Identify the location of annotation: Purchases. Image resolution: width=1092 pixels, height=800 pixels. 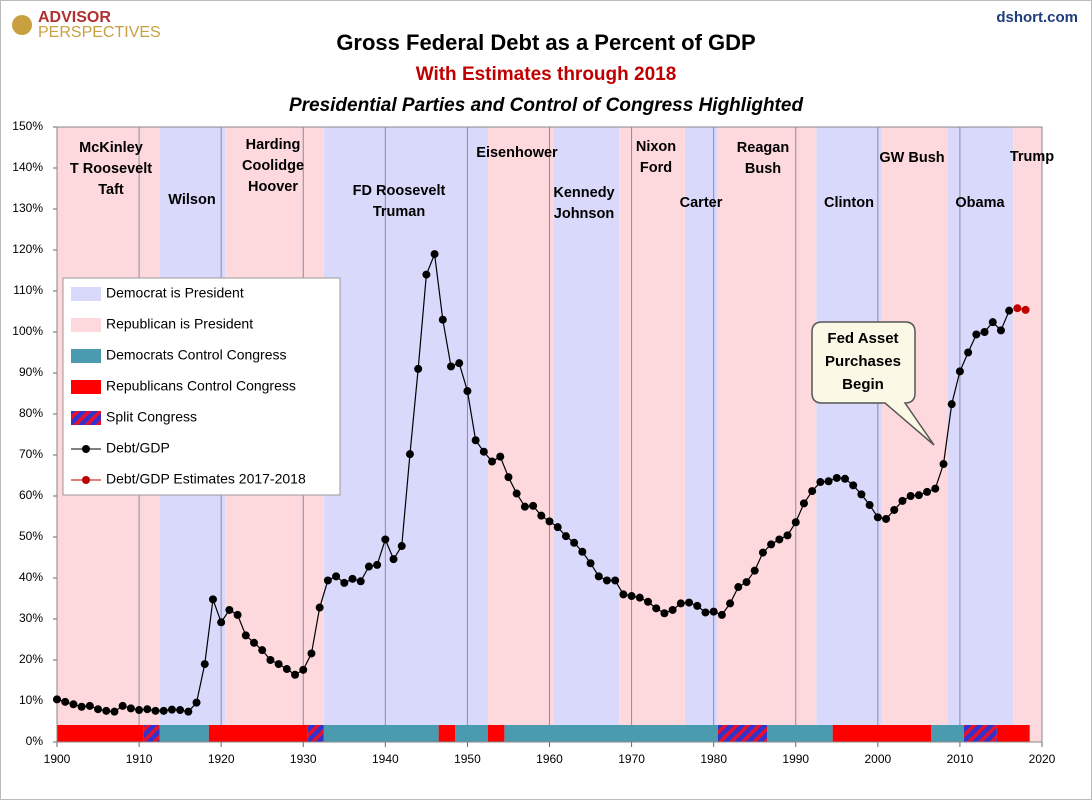
(863, 361).